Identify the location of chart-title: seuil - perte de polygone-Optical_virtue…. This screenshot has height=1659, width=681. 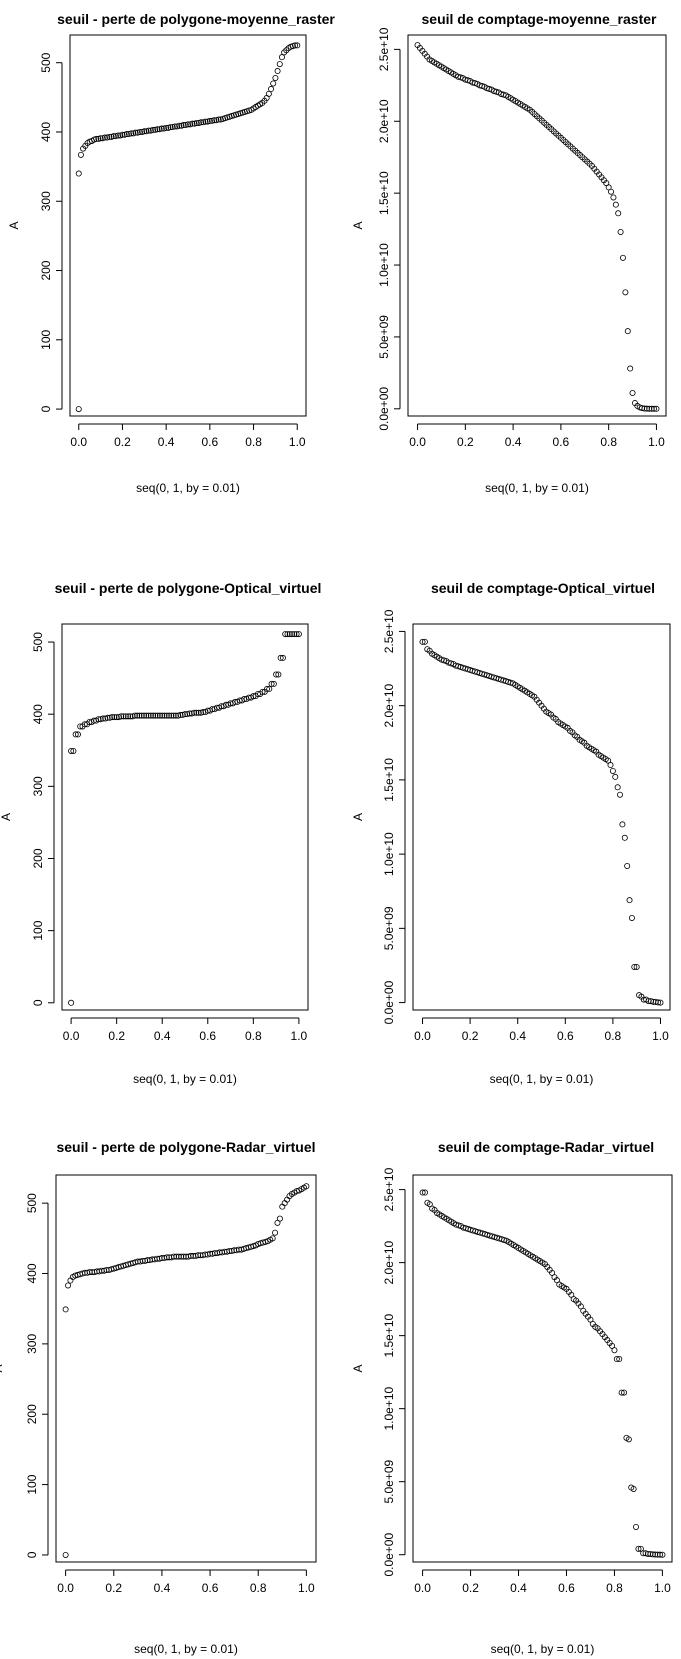
(188, 588).